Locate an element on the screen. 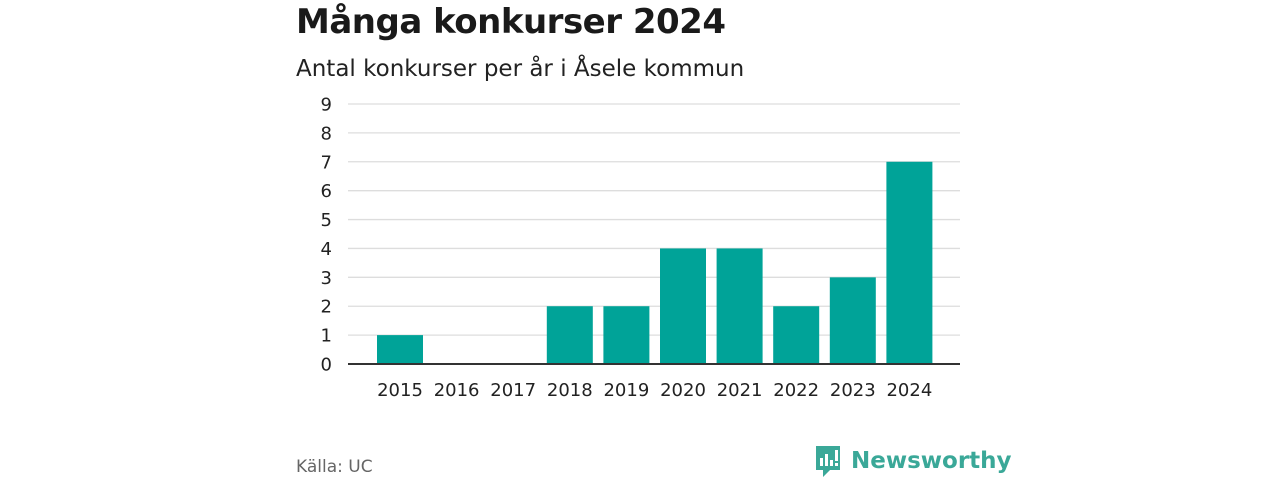 Image resolution: width=1280 pixels, height=480 pixels. y-tick-label: 5 is located at coordinates (326, 220).